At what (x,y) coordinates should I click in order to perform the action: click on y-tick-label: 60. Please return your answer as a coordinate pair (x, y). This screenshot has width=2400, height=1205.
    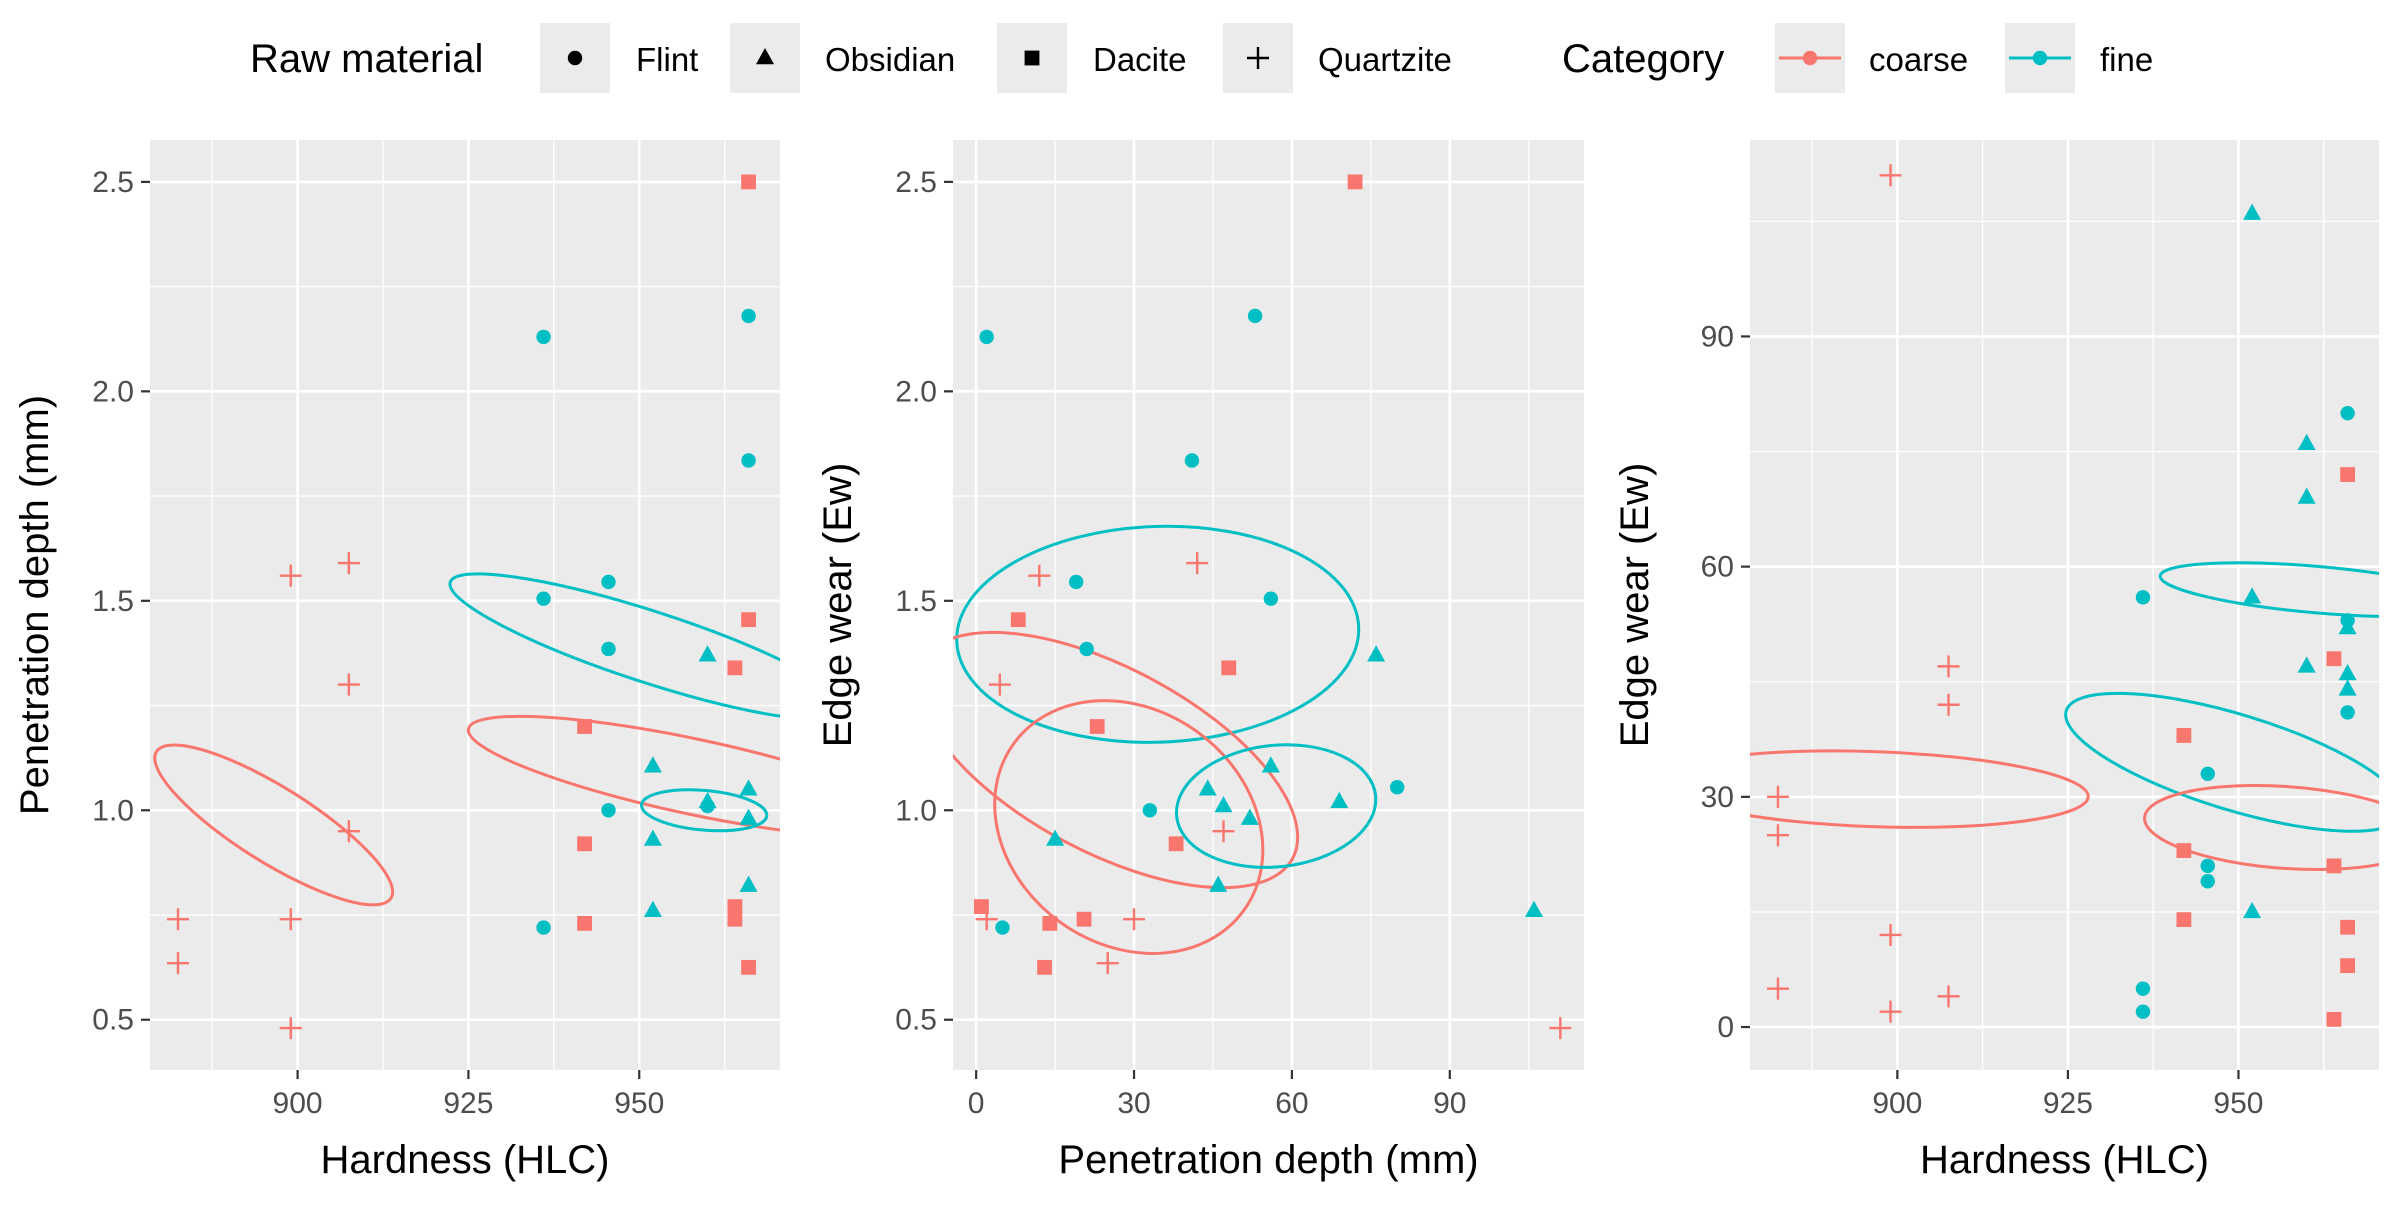
    Looking at the image, I should click on (1717, 567).